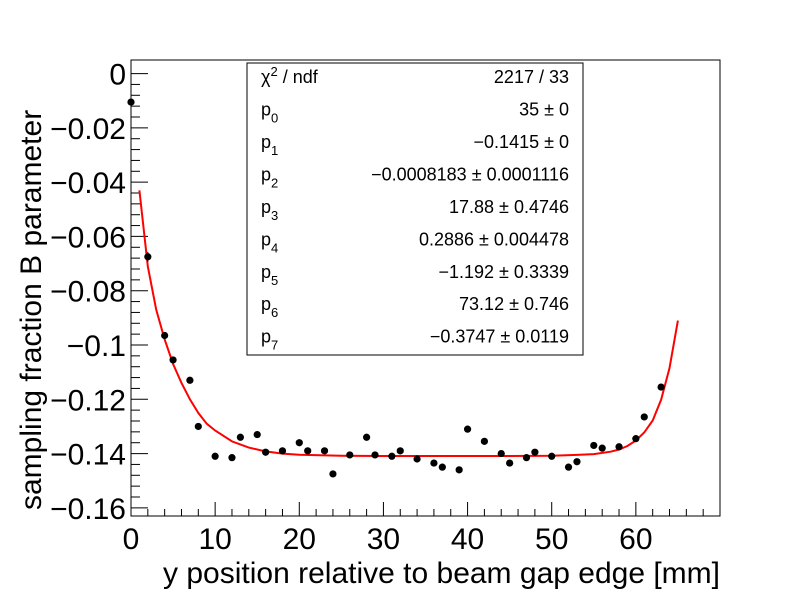 The image size is (800, 600). What do you see at coordinates (269, 340) in the screenshot?
I see `stats-param-name: p7` at bounding box center [269, 340].